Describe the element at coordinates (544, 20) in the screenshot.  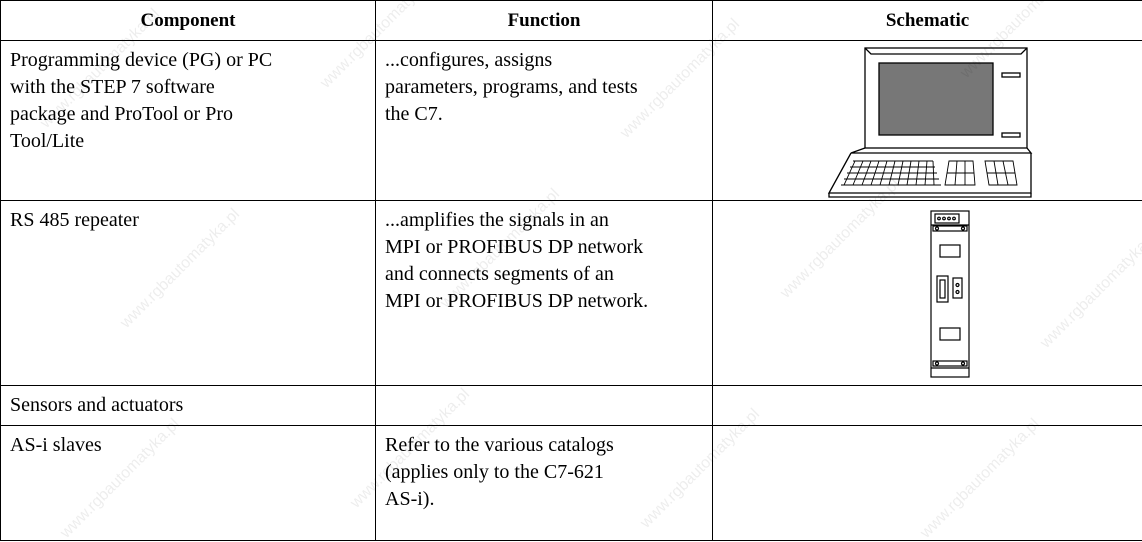
I see `header-cell: Function` at that location.